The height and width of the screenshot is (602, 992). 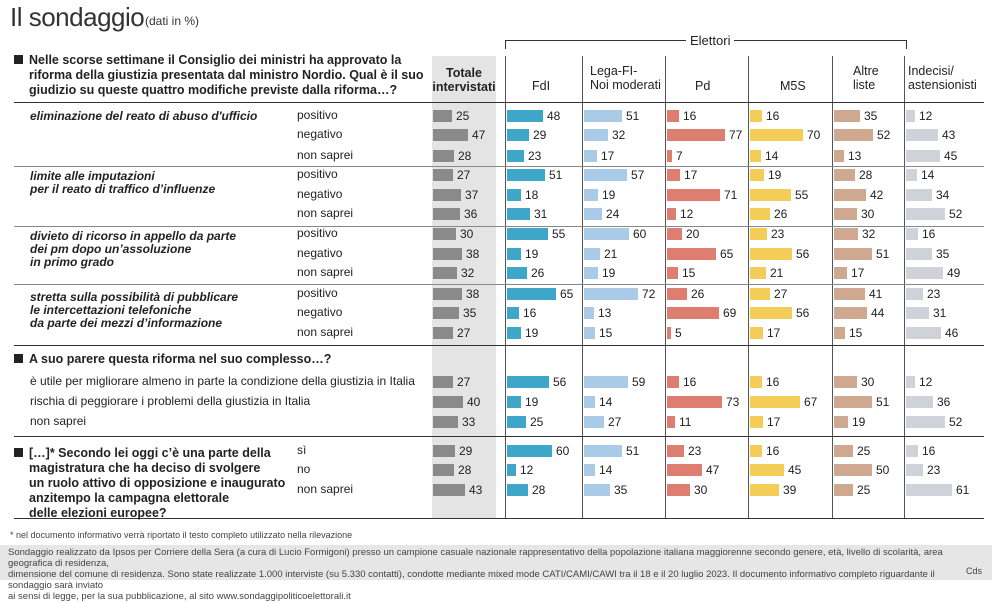 I want to click on value-label: 13, so click(x=855, y=156).